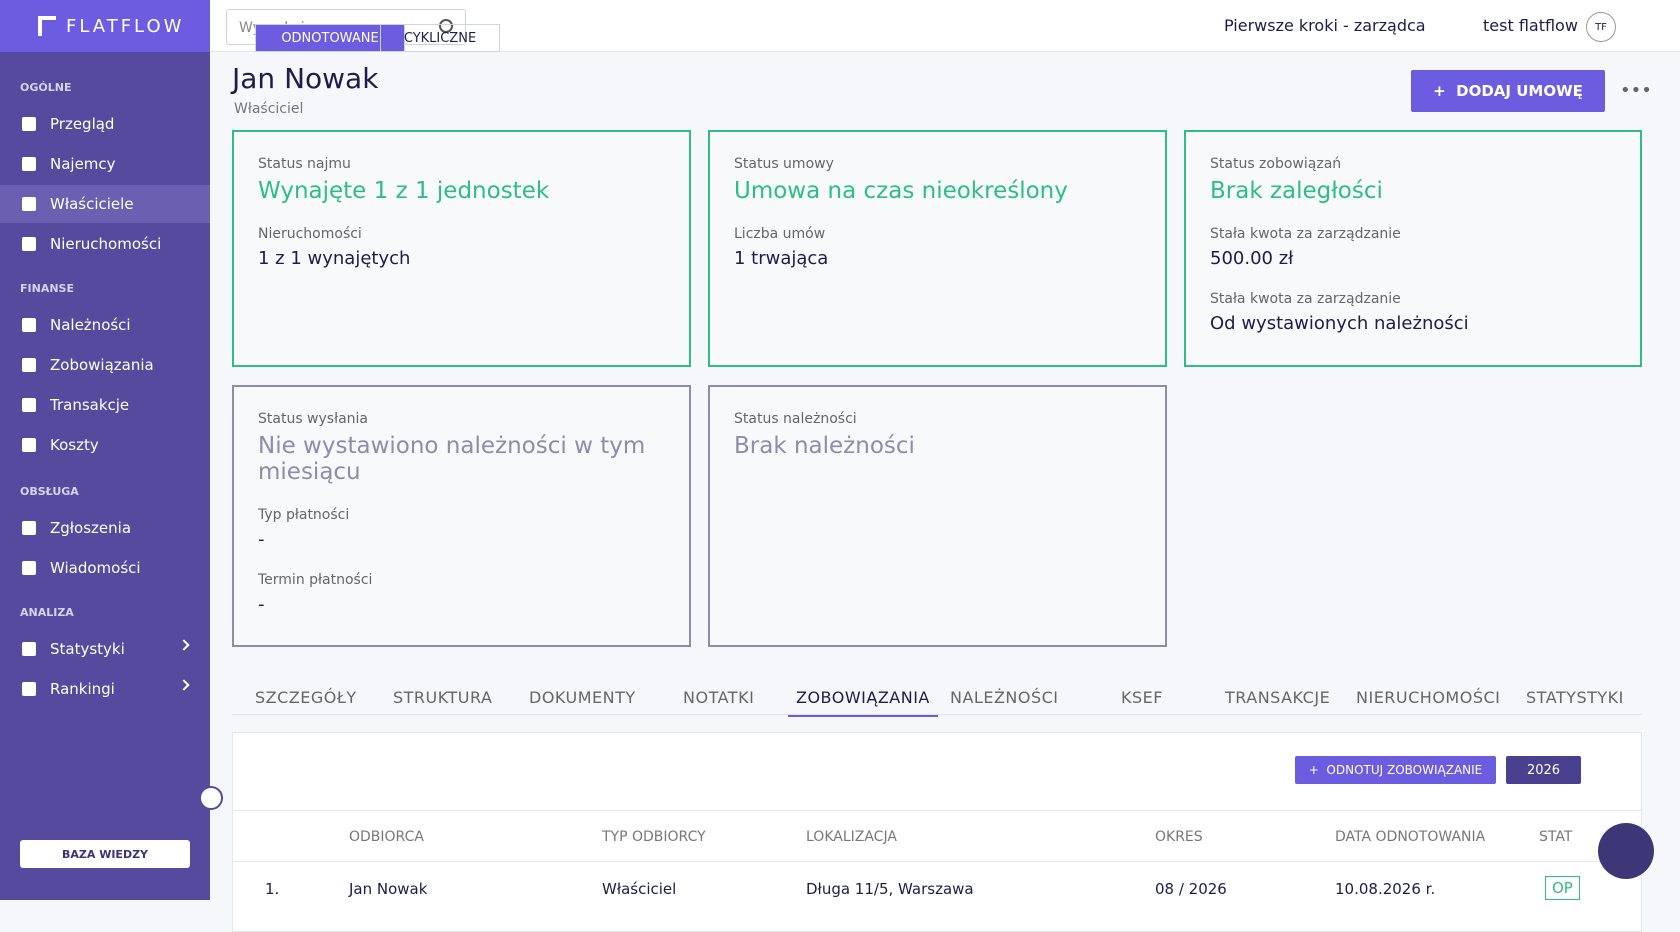 The image size is (1680, 932). What do you see at coordinates (102, 365) in the screenshot?
I see `nav-label: Zobowiązania` at bounding box center [102, 365].